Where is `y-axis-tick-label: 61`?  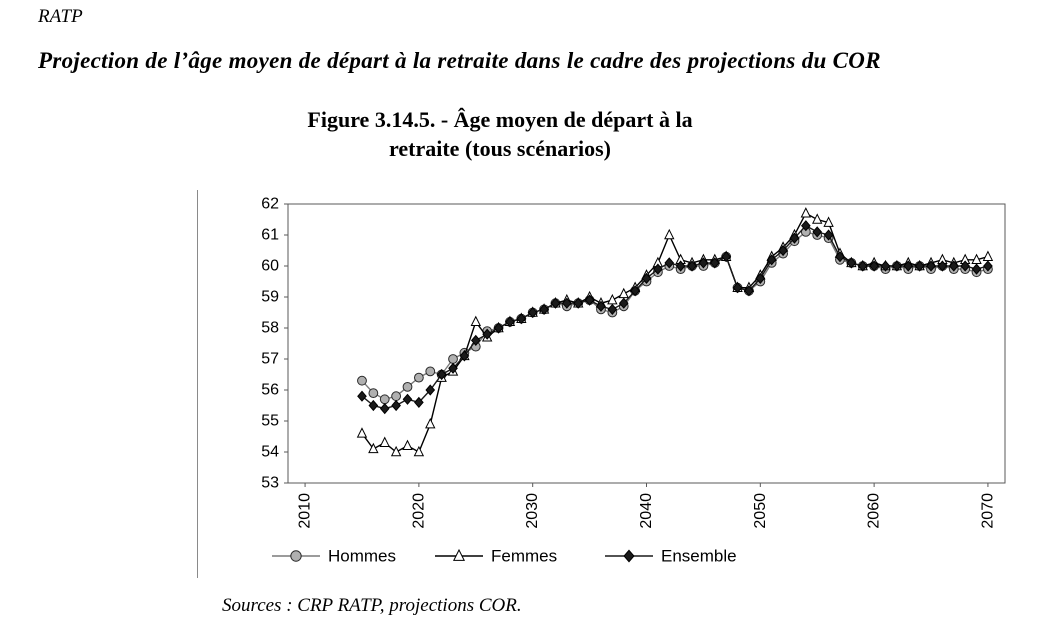 y-axis-tick-label: 61 is located at coordinates (270, 235).